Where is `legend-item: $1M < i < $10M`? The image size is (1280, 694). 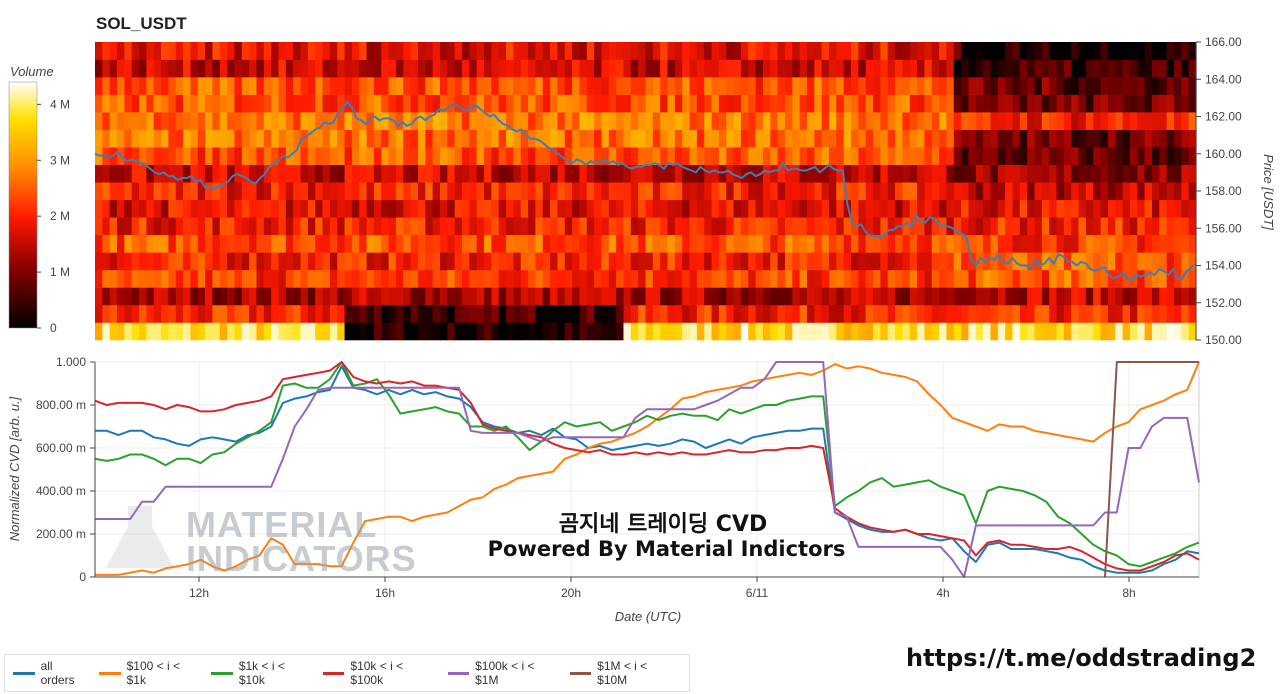 legend-item: $1M < i < $10M is located at coordinates (624, 673).